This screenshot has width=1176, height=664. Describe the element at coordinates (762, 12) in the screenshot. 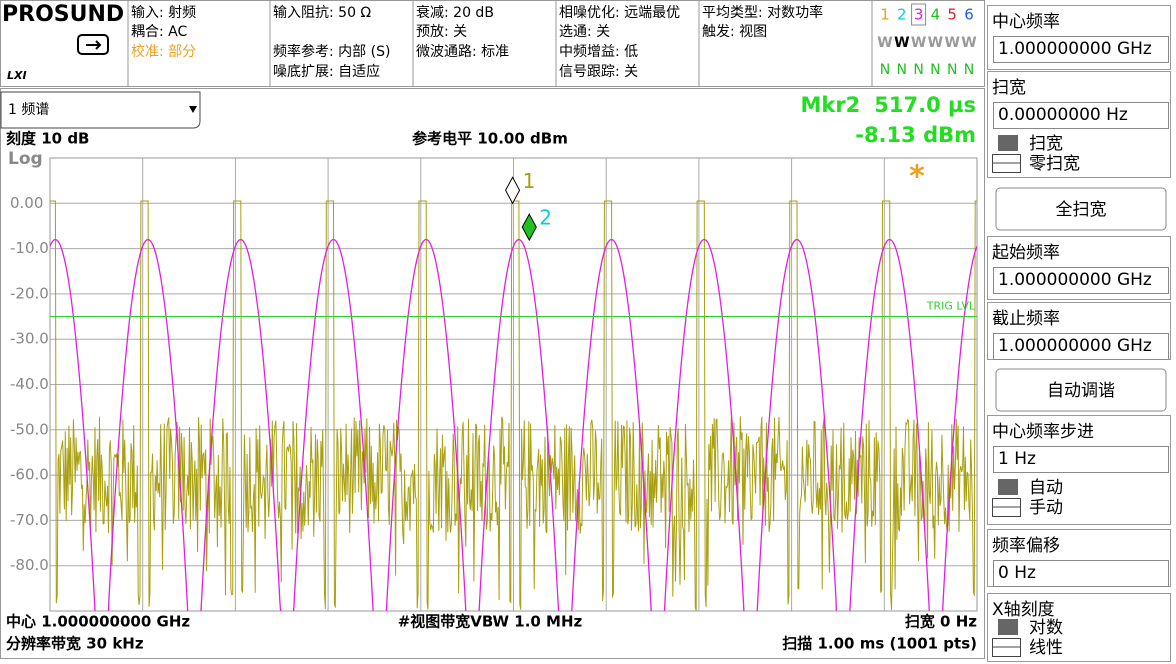

I see `status: 平均类型: 对数功率` at that location.